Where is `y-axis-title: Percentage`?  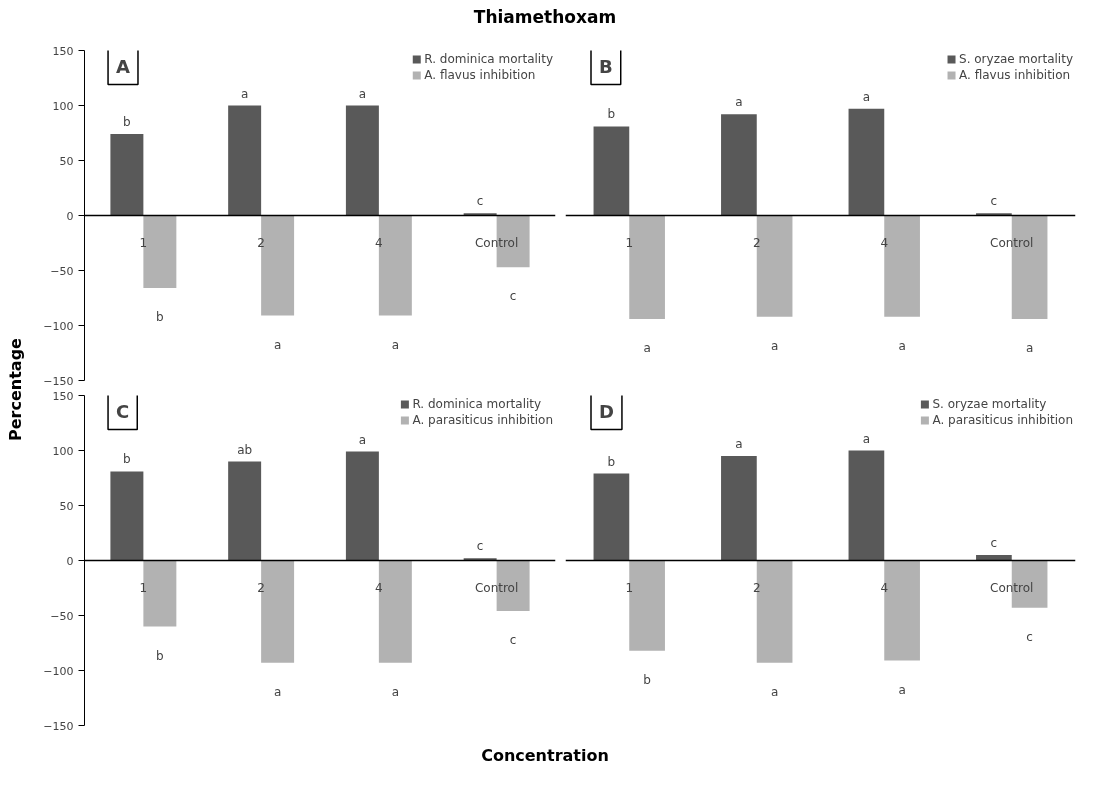
y-axis-title: Percentage is located at coordinates (15, 390).